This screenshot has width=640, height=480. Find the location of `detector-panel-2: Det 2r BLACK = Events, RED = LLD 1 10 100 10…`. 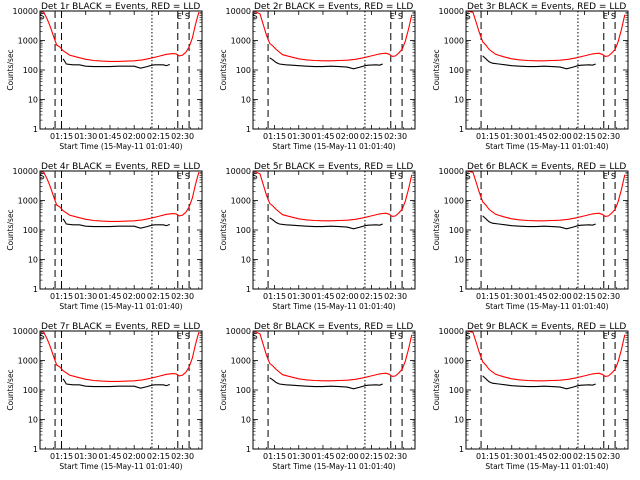

detector-panel-2: Det 2r BLACK = Events, RED = LLD 1 10 100 10… is located at coordinates (319, 80).